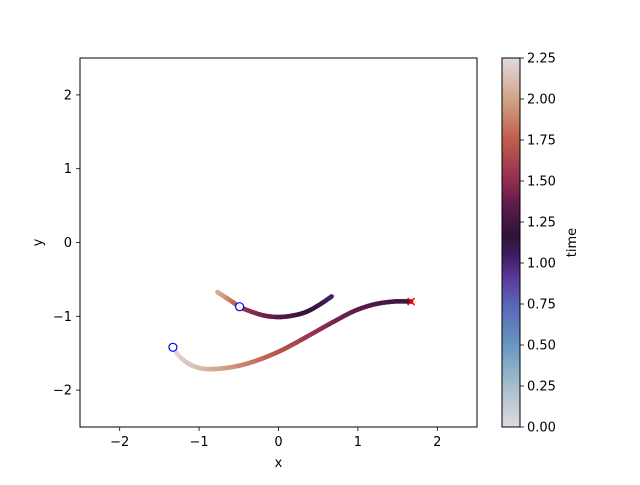  I want to click on y-tick-label: −1, so click(62, 317).